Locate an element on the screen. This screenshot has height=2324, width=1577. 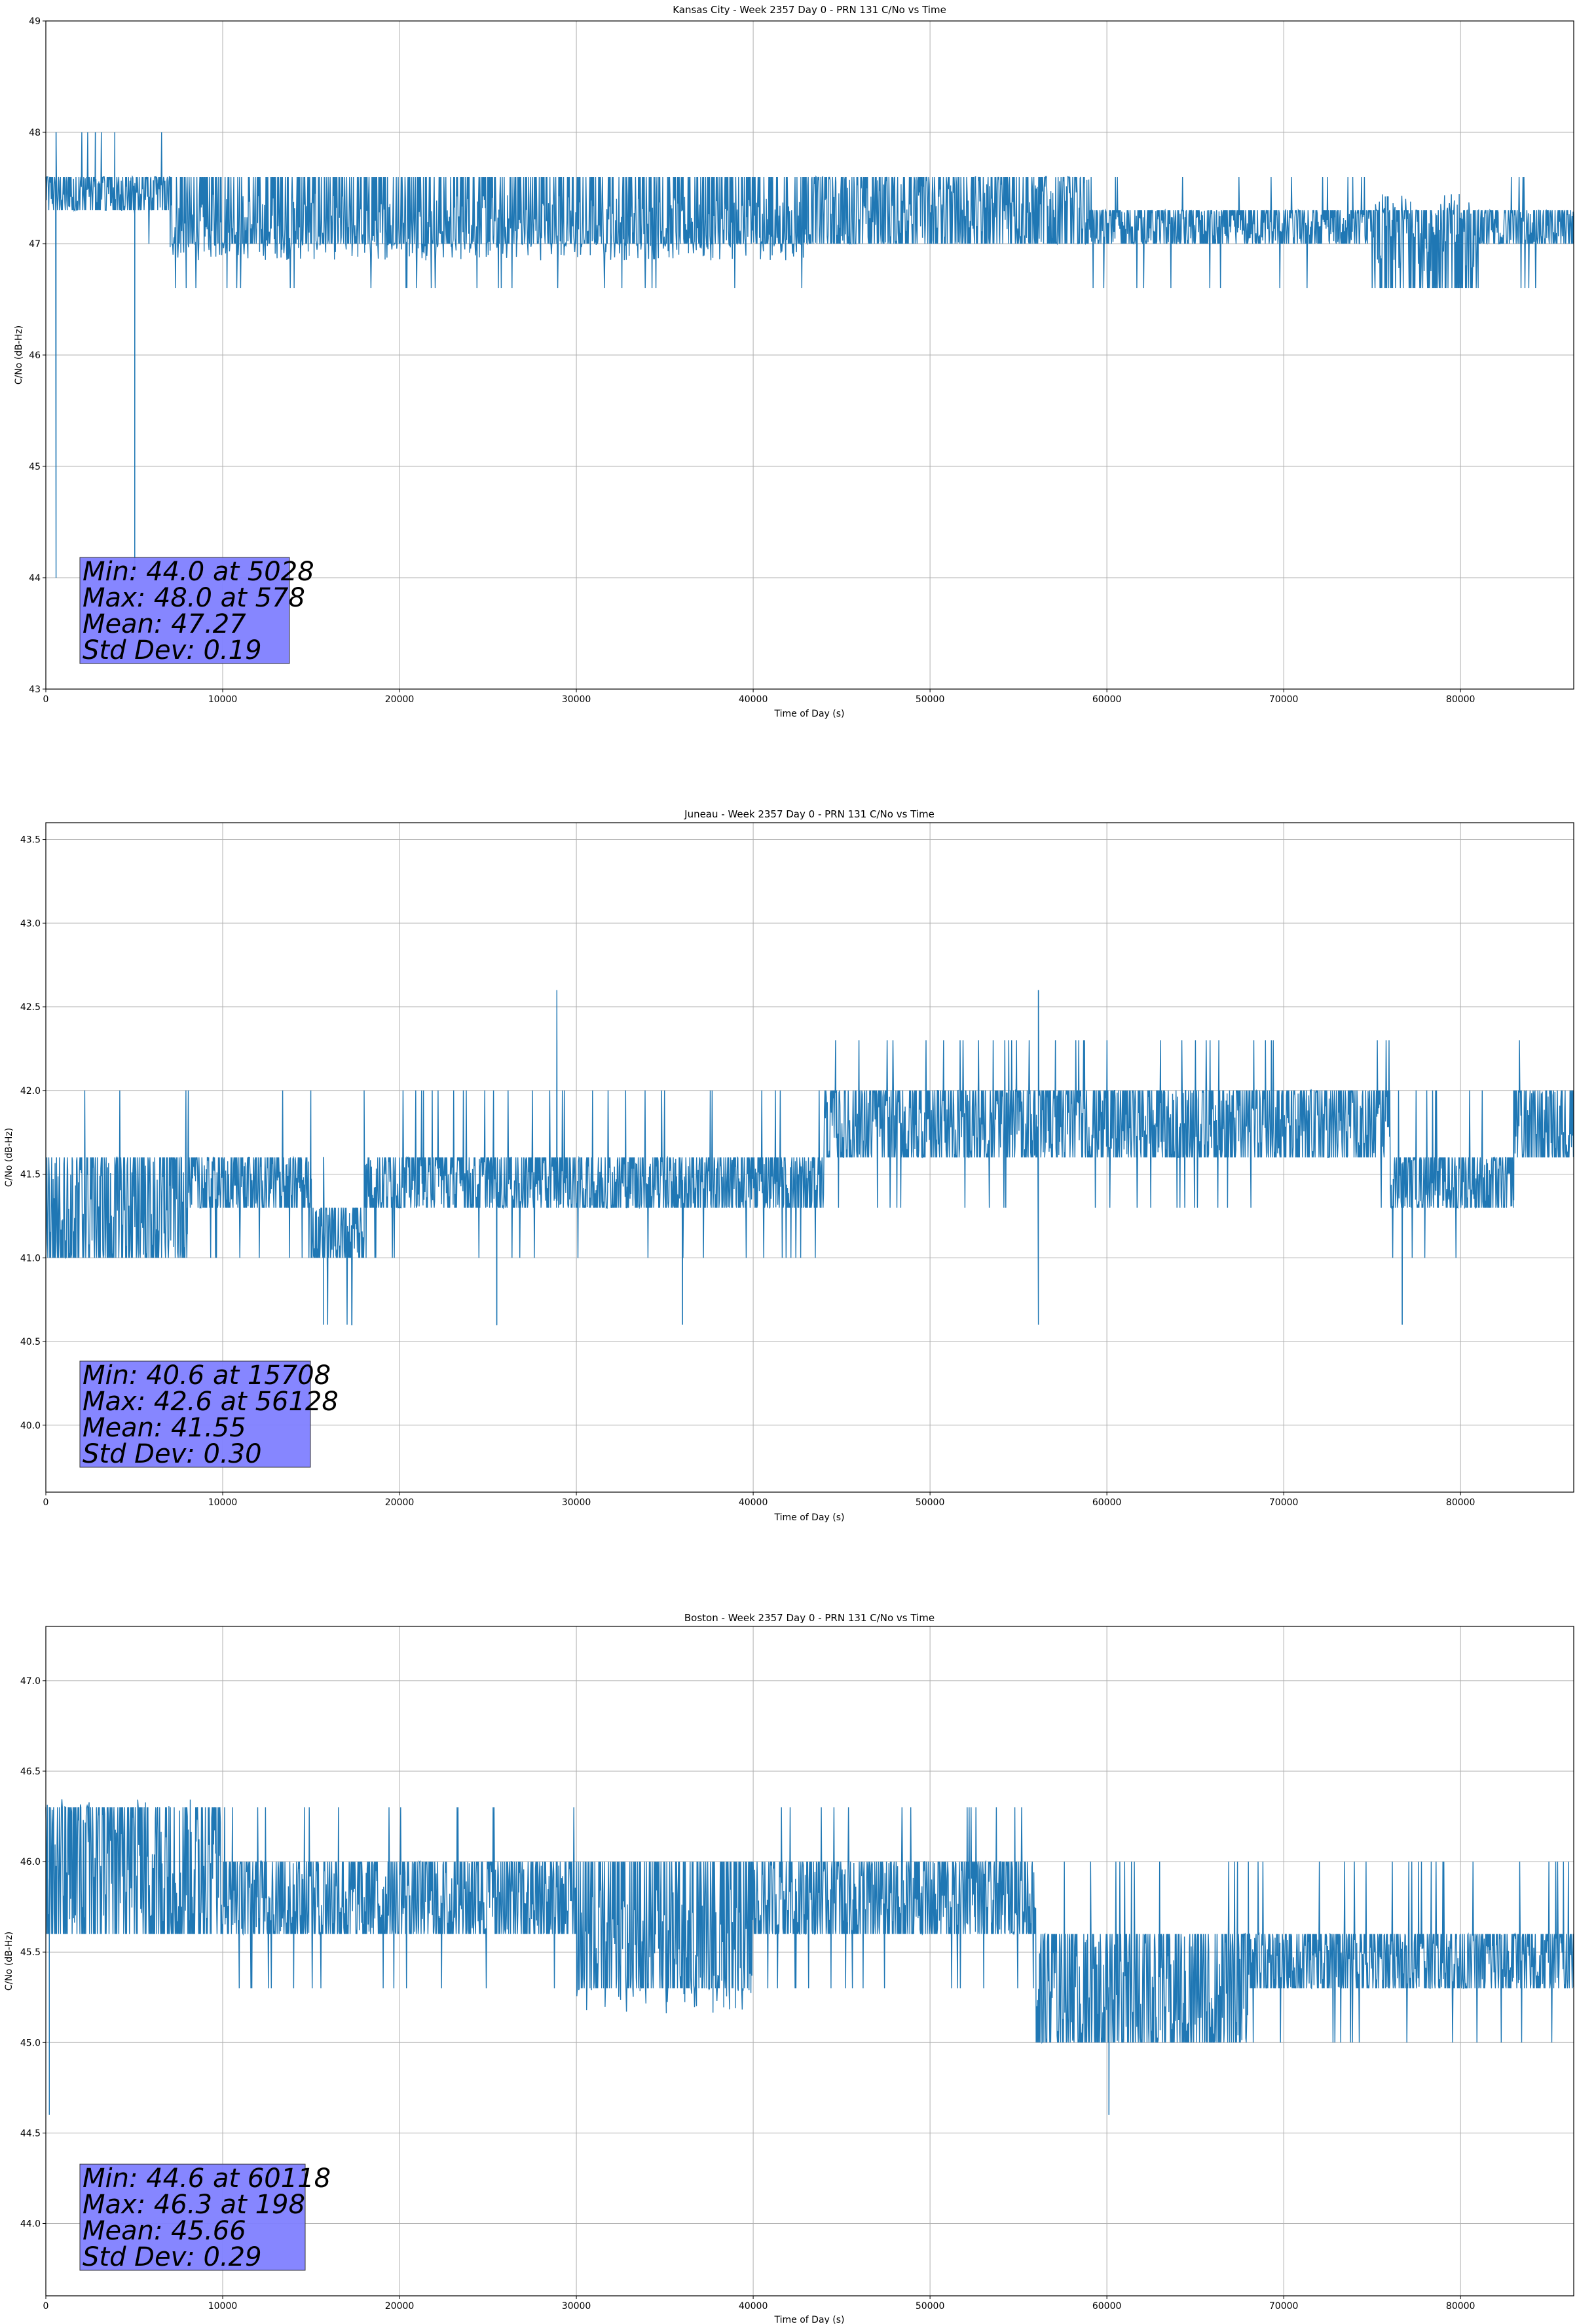
stats-max: Max: 46.3 at 198 is located at coordinates (194, 2205).